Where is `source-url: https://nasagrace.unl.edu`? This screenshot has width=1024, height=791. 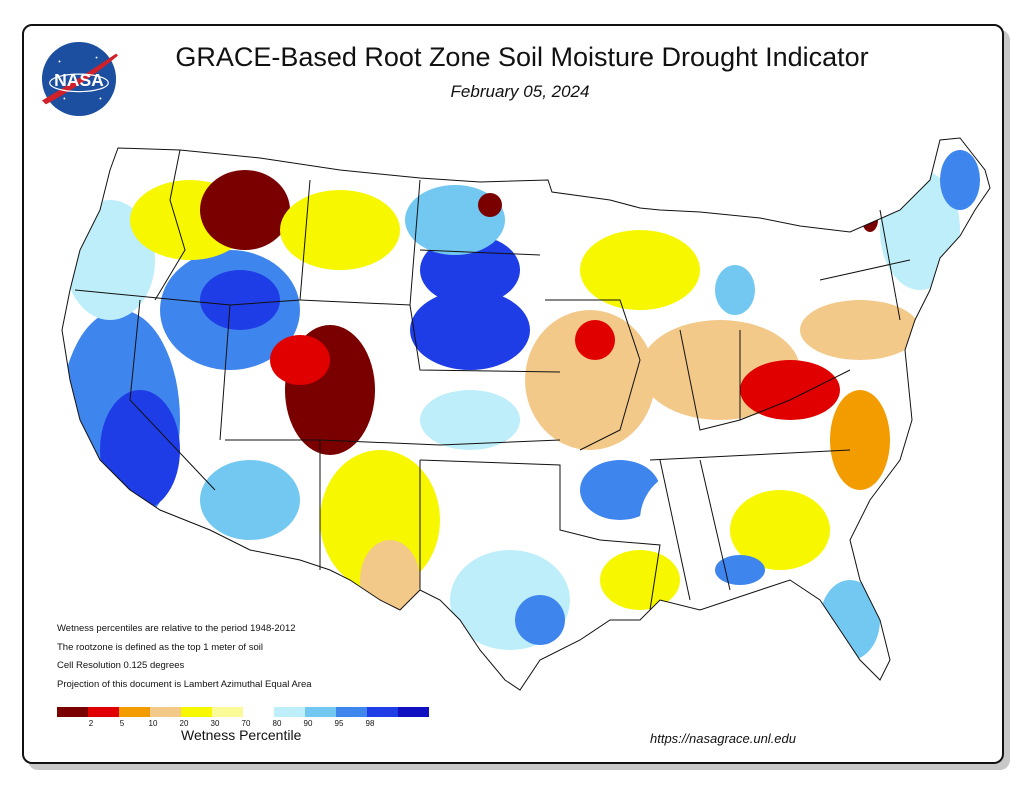
source-url: https://nasagrace.unl.edu is located at coordinates (723, 738).